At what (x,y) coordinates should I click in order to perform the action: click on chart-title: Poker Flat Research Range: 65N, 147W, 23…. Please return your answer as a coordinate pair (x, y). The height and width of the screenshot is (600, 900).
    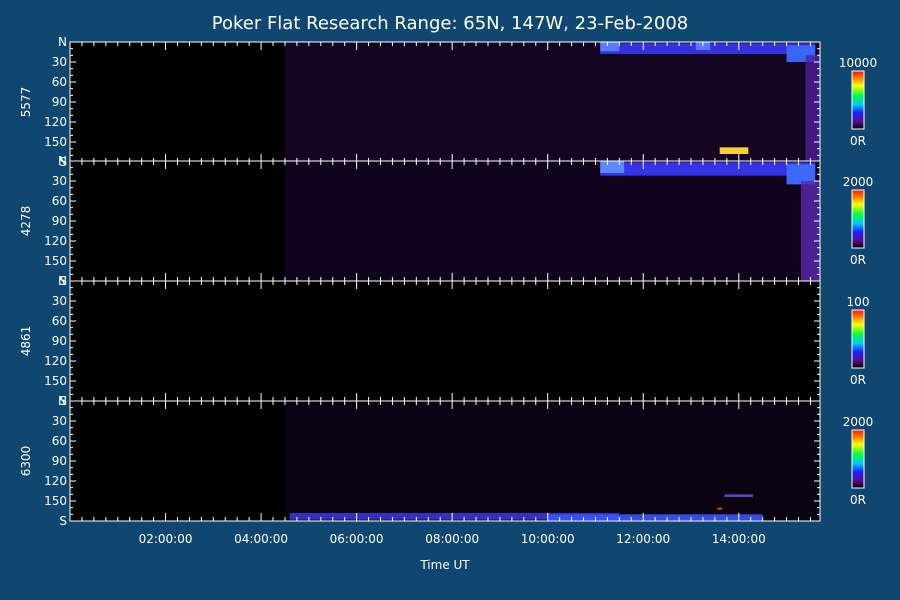
    Looking at the image, I should click on (450, 23).